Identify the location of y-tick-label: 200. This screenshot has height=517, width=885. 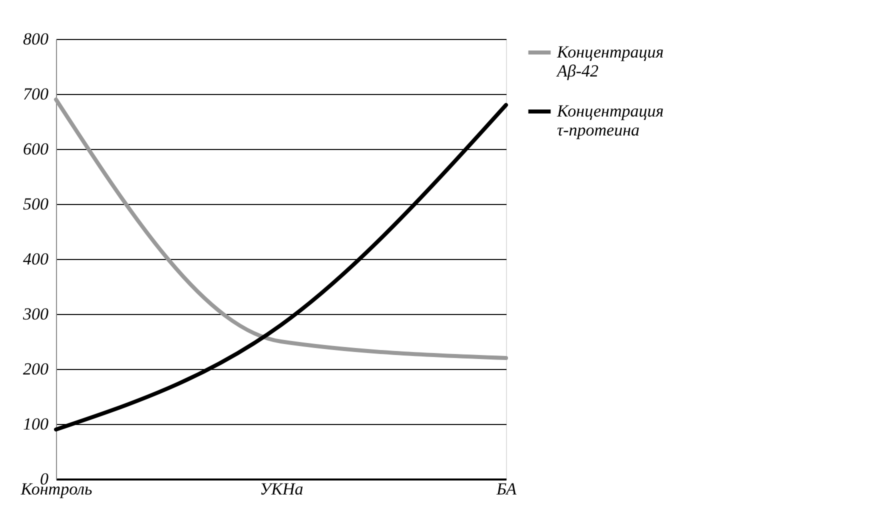
(36, 369).